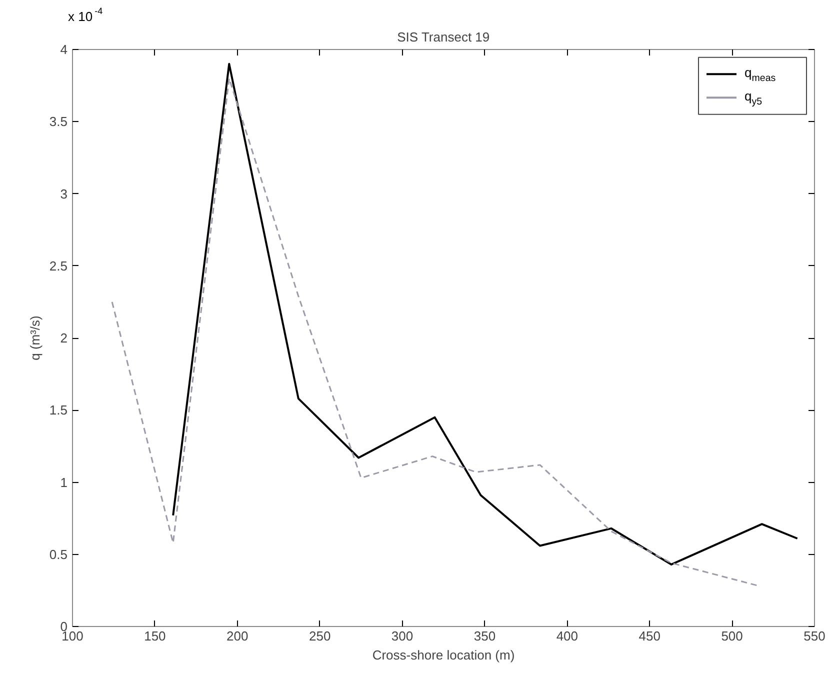 This screenshot has height=674, width=833. Describe the element at coordinates (237, 636) in the screenshot. I see `x-tick-label: 200` at that location.